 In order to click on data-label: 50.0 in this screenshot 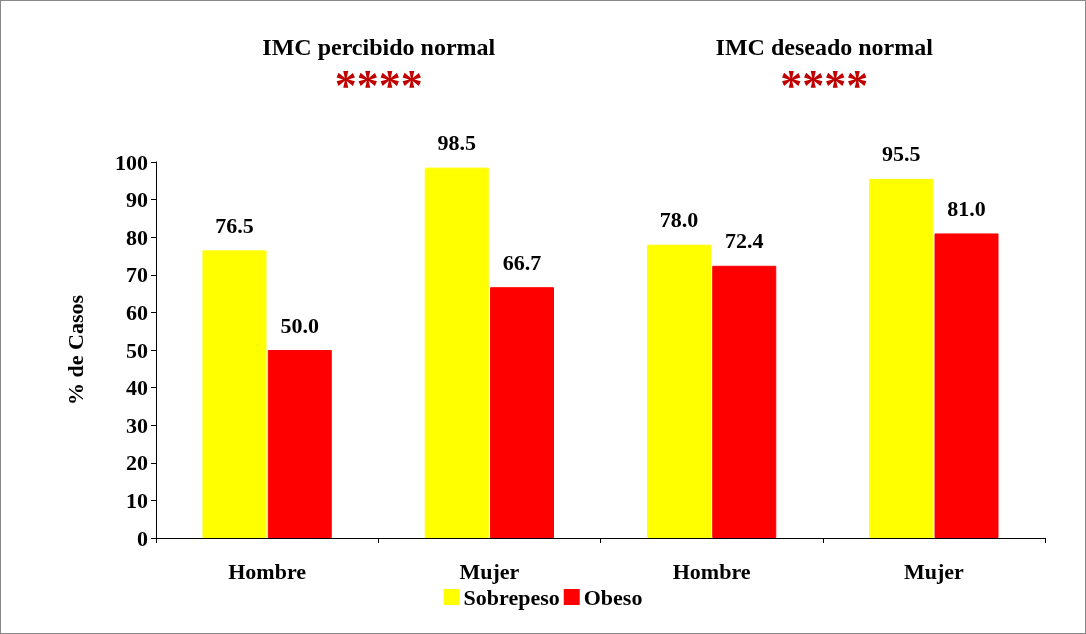, I will do `click(300, 325)`.